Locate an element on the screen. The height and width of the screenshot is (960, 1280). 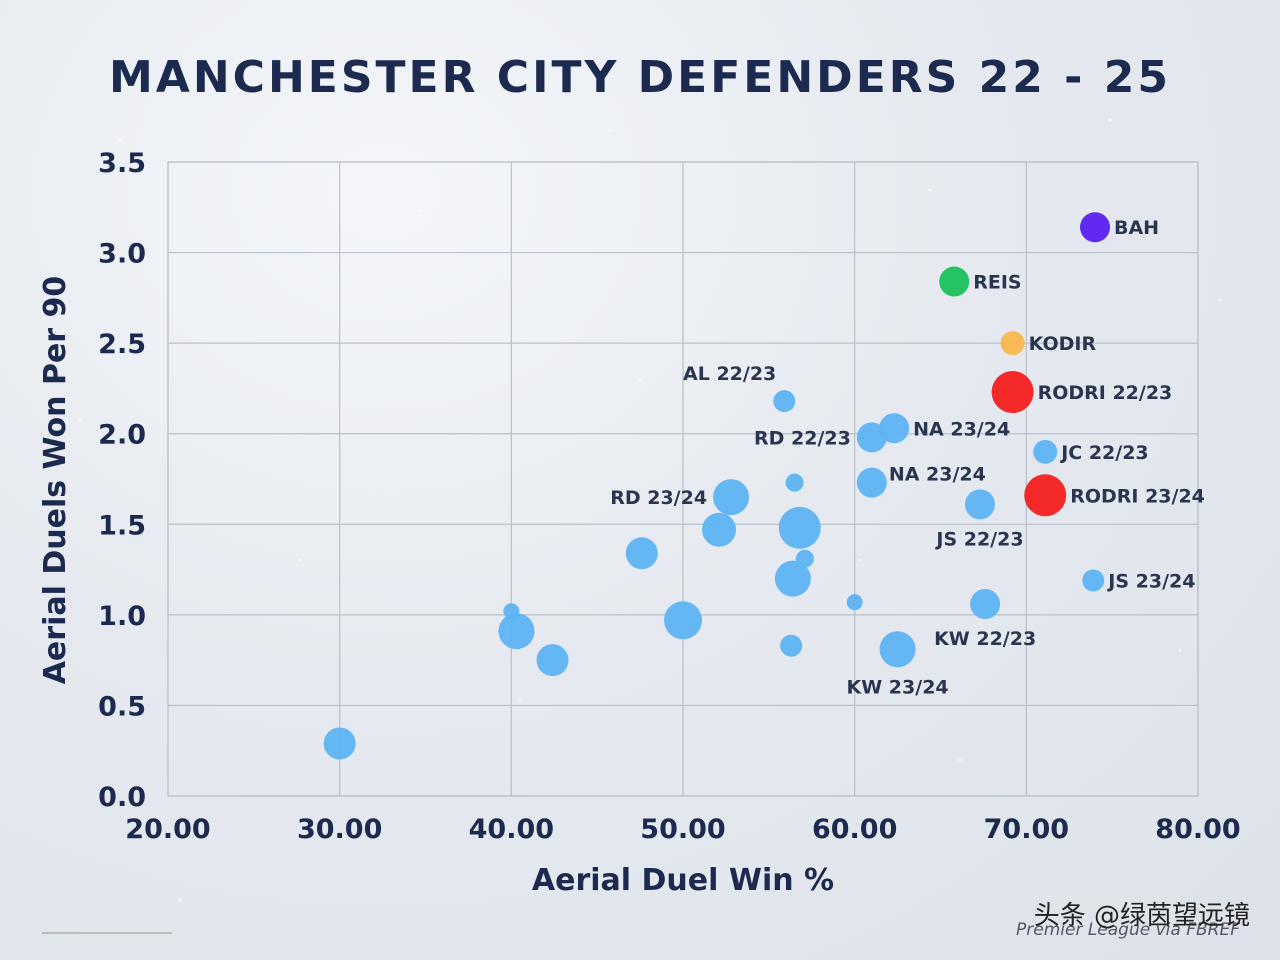
y-tick-label: 2.5 is located at coordinates (122, 344).